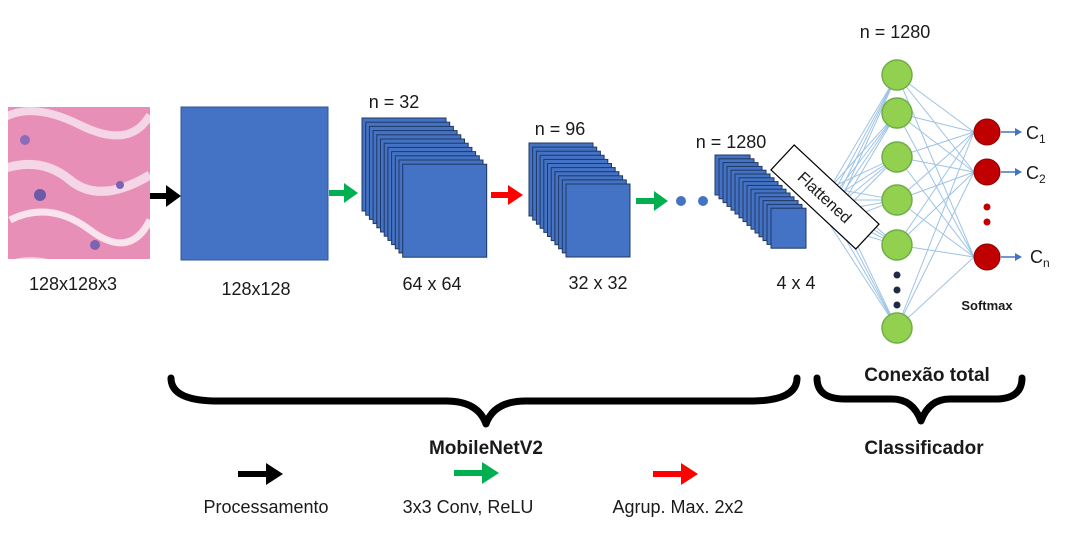 The height and width of the screenshot is (536, 1072). I want to click on layer-4x4-stack, so click(760, 201).